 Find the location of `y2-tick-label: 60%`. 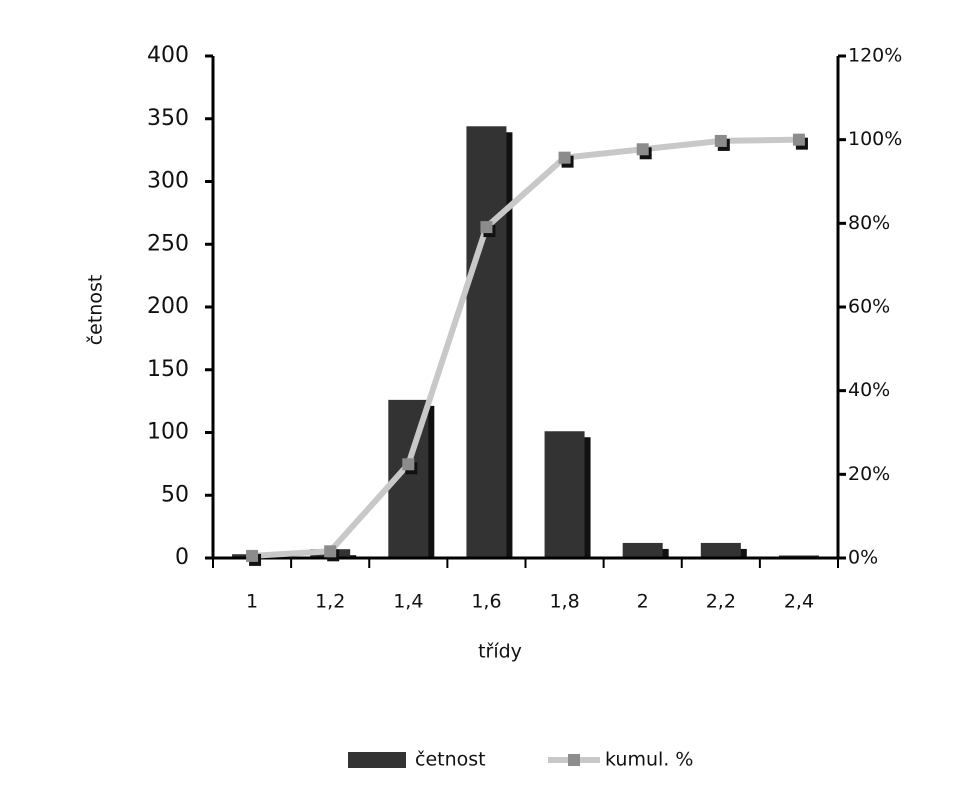

y2-tick-label: 60% is located at coordinates (869, 307).